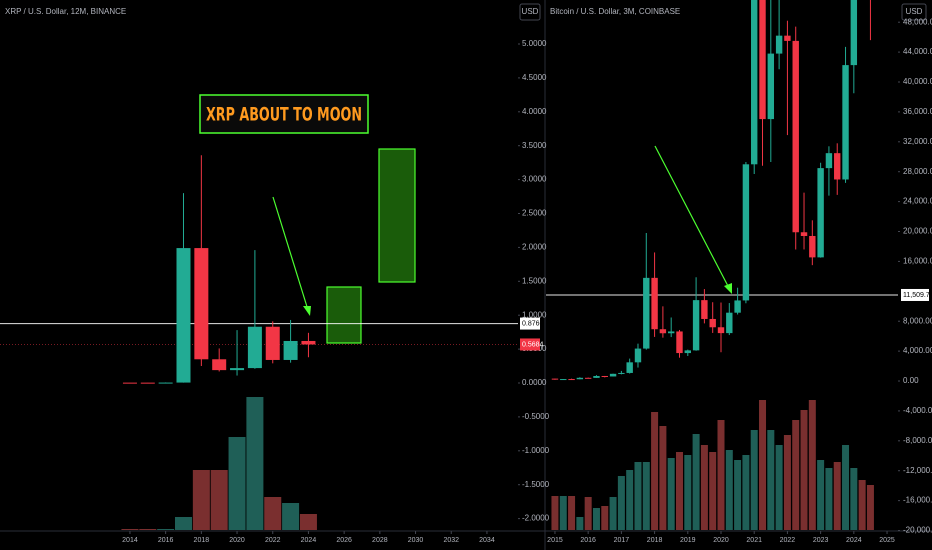 This screenshot has width=932, height=550. What do you see at coordinates (655, 540) in the screenshot?
I see `x-tick-label: 2018` at bounding box center [655, 540].